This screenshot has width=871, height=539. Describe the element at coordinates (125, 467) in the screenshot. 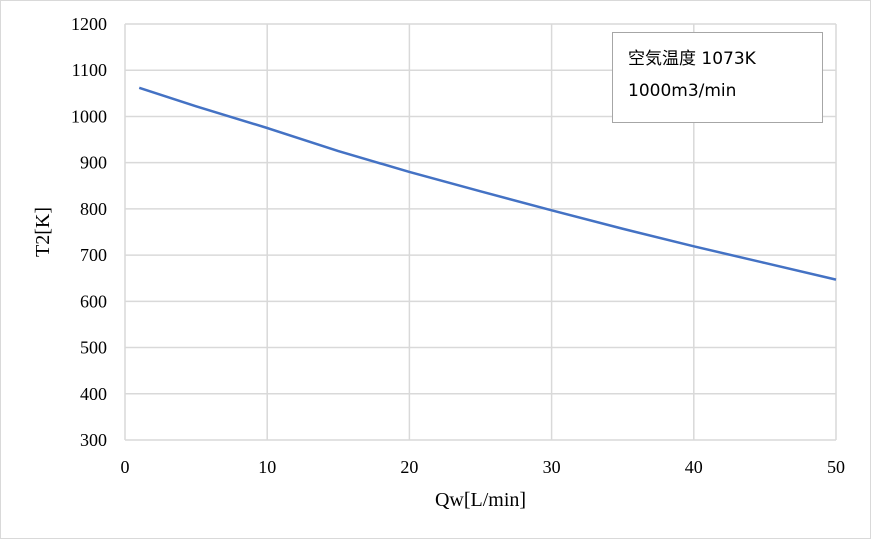

I see `x-tick-label: 0` at that location.